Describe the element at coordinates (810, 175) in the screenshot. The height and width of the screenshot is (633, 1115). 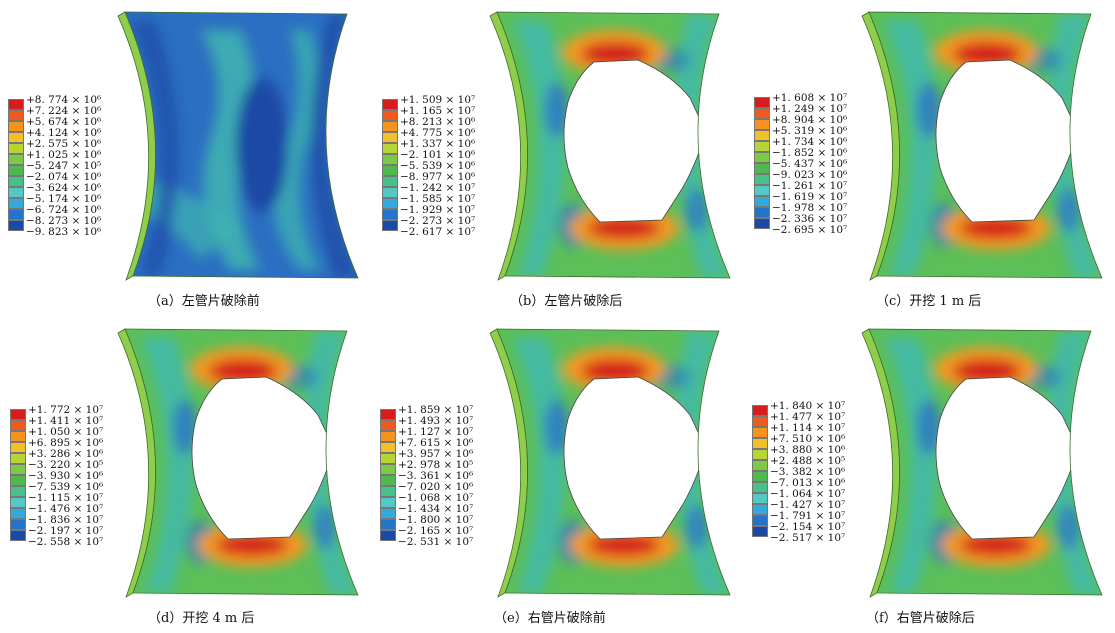
I see `legend-value: −9. 023 × 10⁶` at that location.